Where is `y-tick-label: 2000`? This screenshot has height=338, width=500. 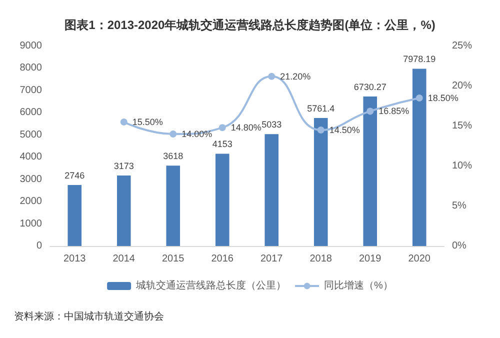 y-tick-label: 2000 is located at coordinates (31, 202).